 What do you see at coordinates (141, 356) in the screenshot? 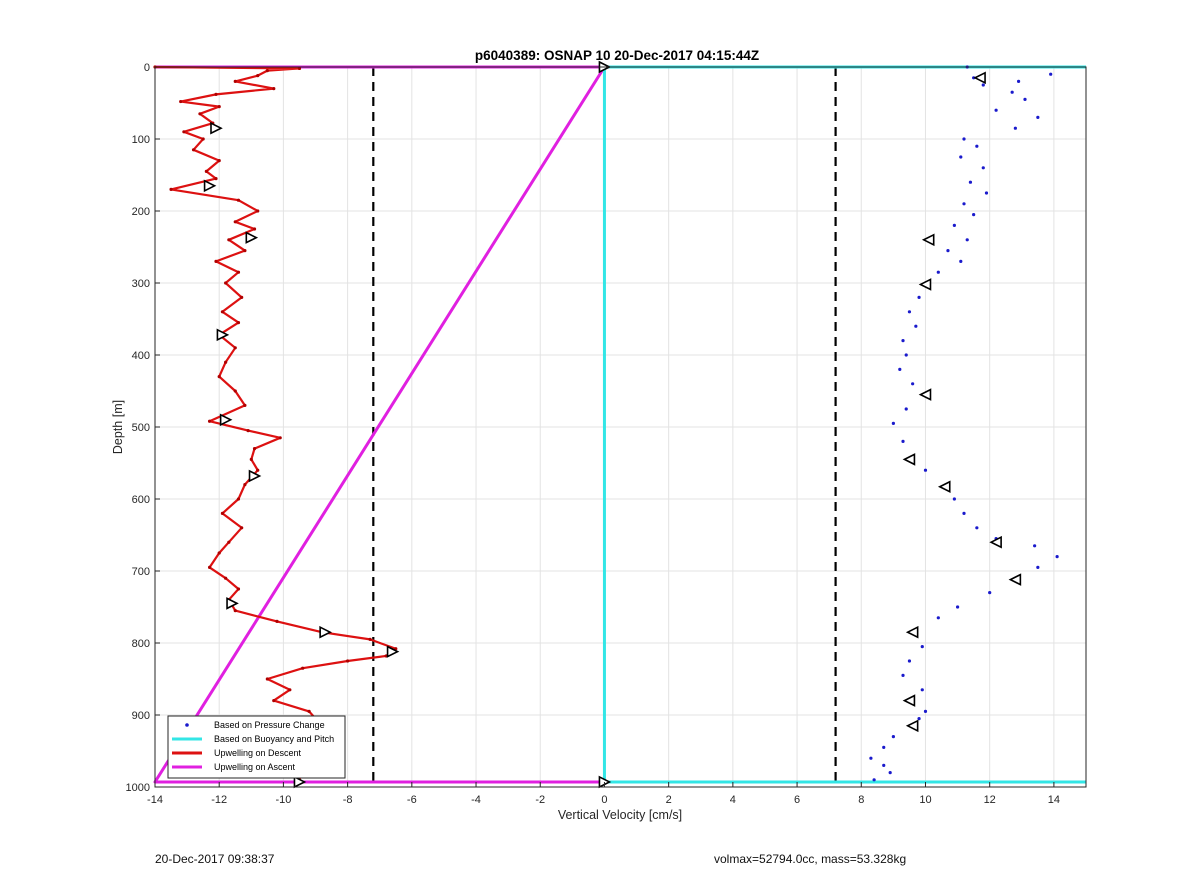
I see `y-tick-label: 400` at bounding box center [141, 356].